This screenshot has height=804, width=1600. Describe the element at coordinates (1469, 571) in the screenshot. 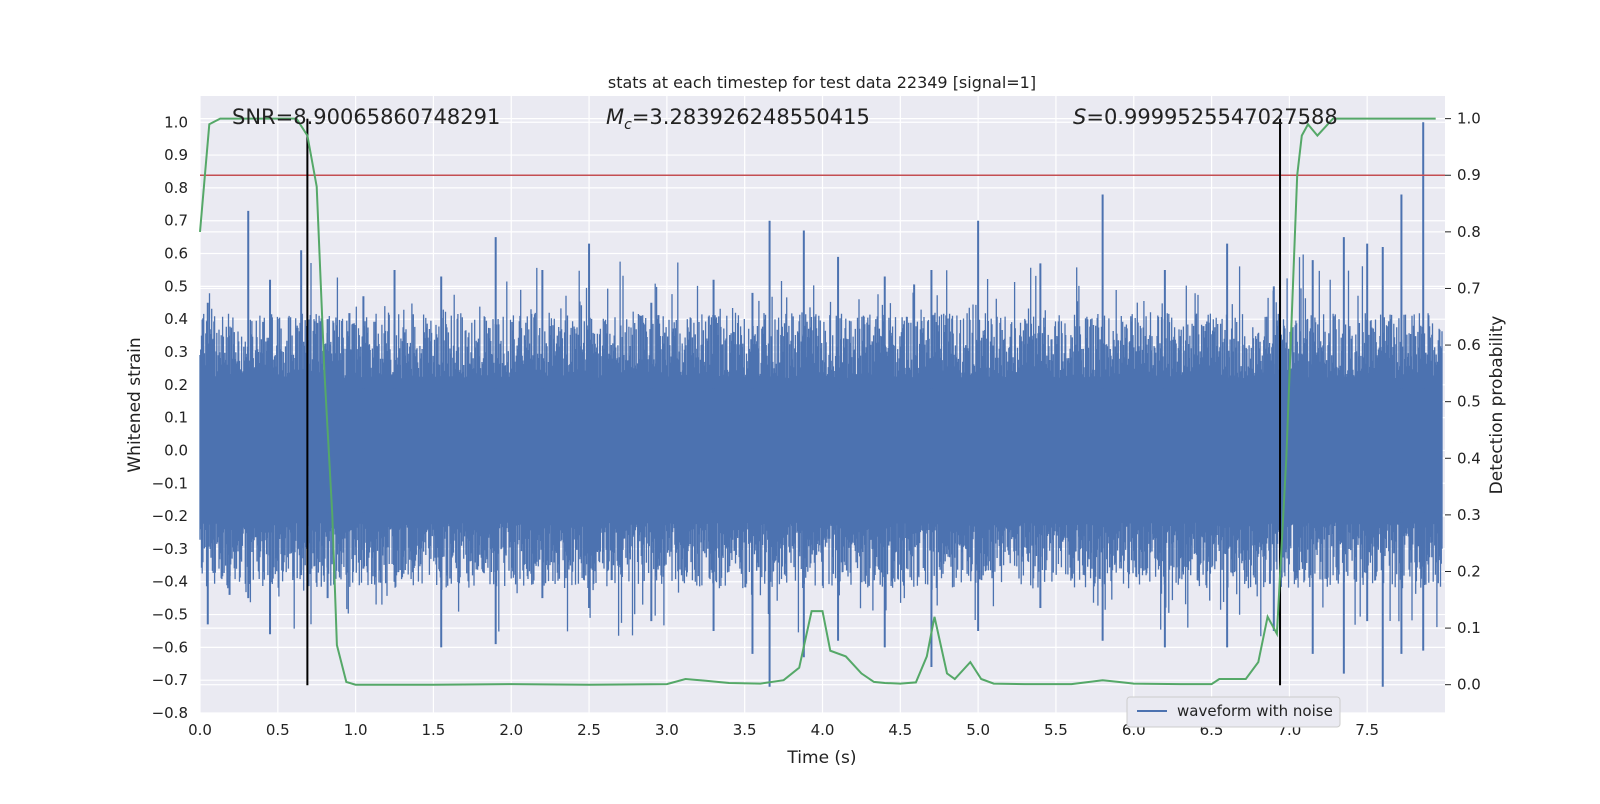

I see `y-tick-label-right: 0.2` at that location.